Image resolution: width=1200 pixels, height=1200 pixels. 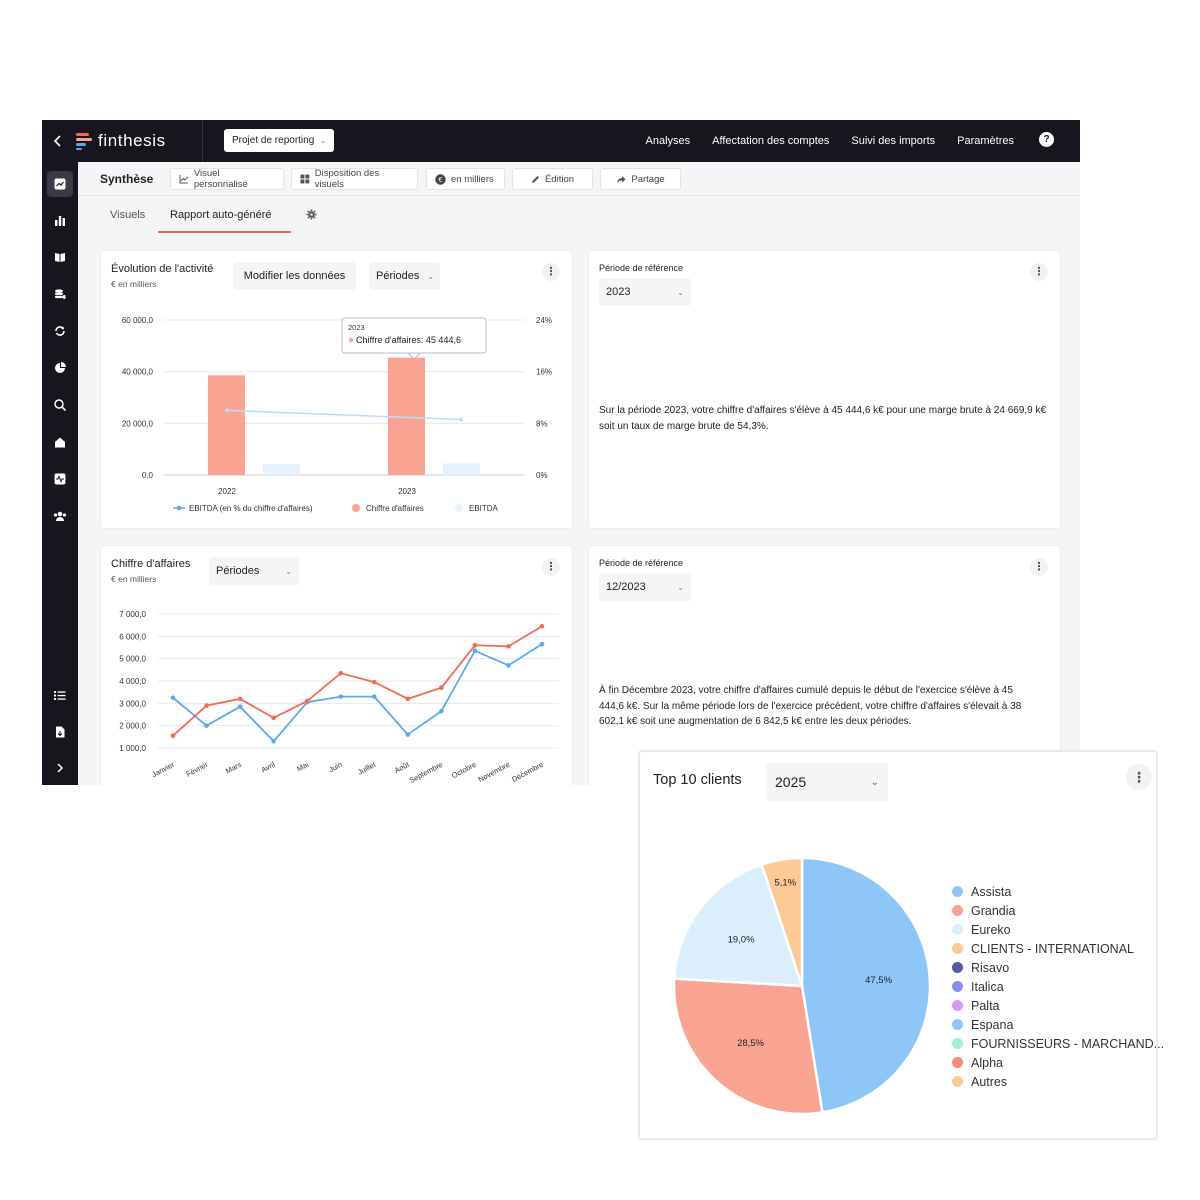 I want to click on nav-parametres: Paramètres, so click(x=985, y=141).